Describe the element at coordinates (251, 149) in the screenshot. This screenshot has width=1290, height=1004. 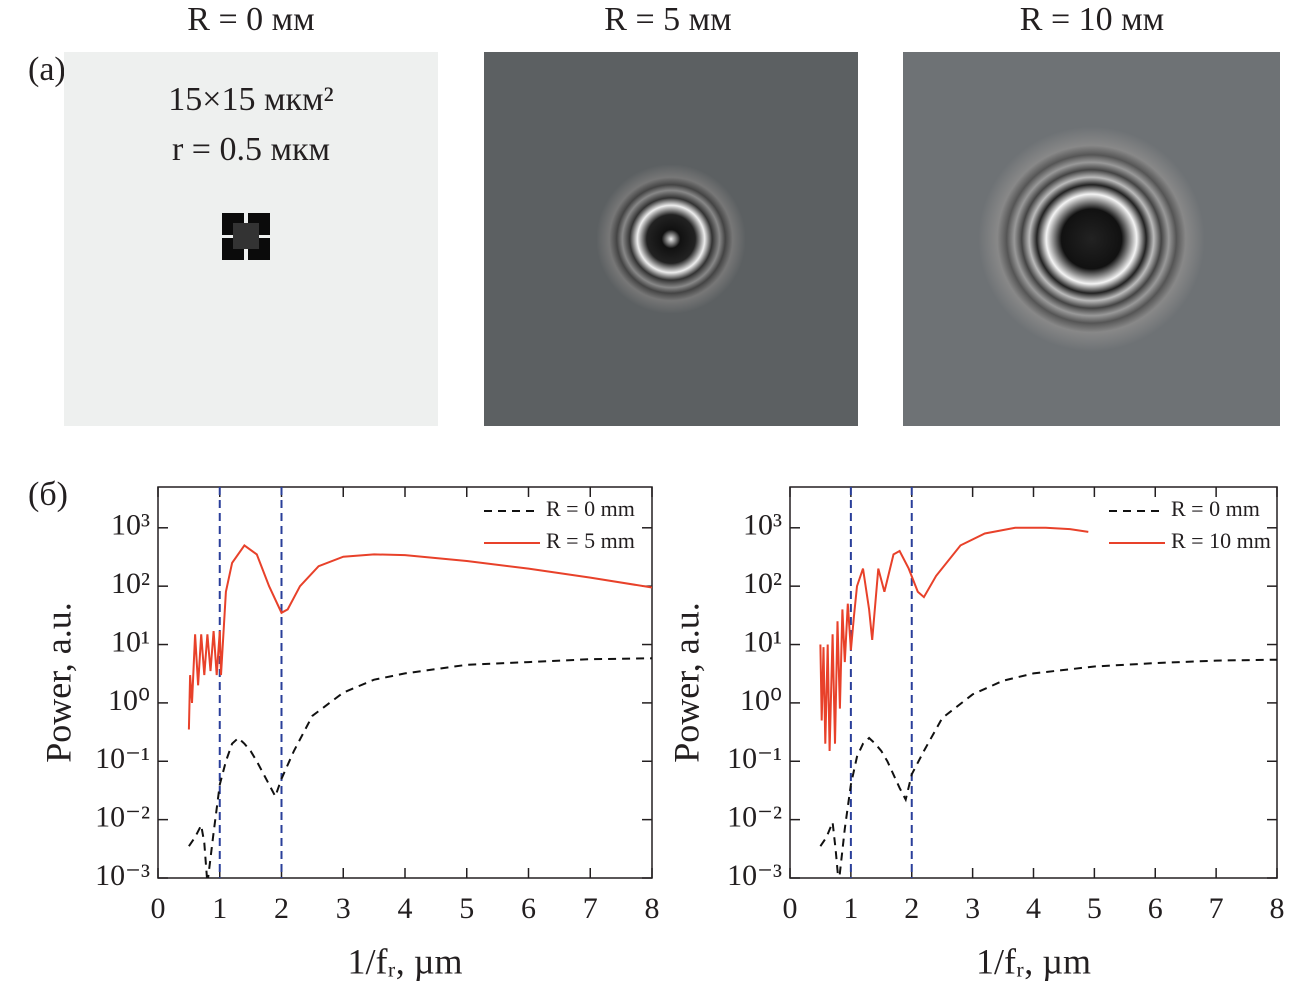
I see `annotation: r = 0.5 мкм` at that location.